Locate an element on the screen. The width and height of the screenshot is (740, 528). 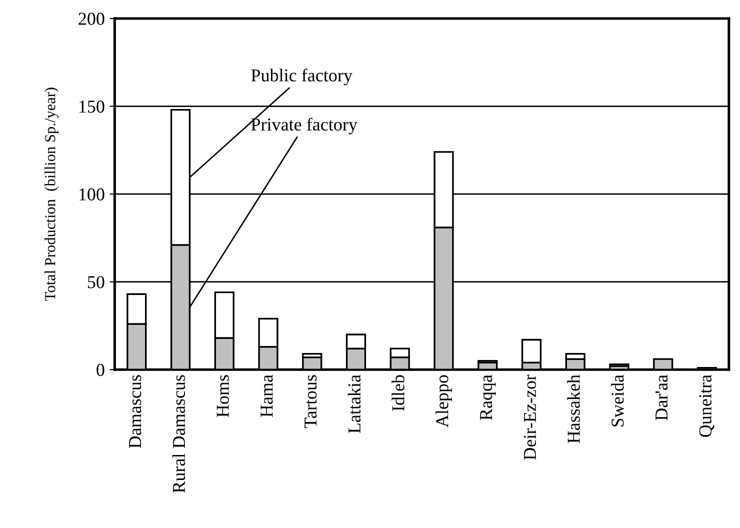
y-tick-label: 100 is located at coordinates (91, 194).